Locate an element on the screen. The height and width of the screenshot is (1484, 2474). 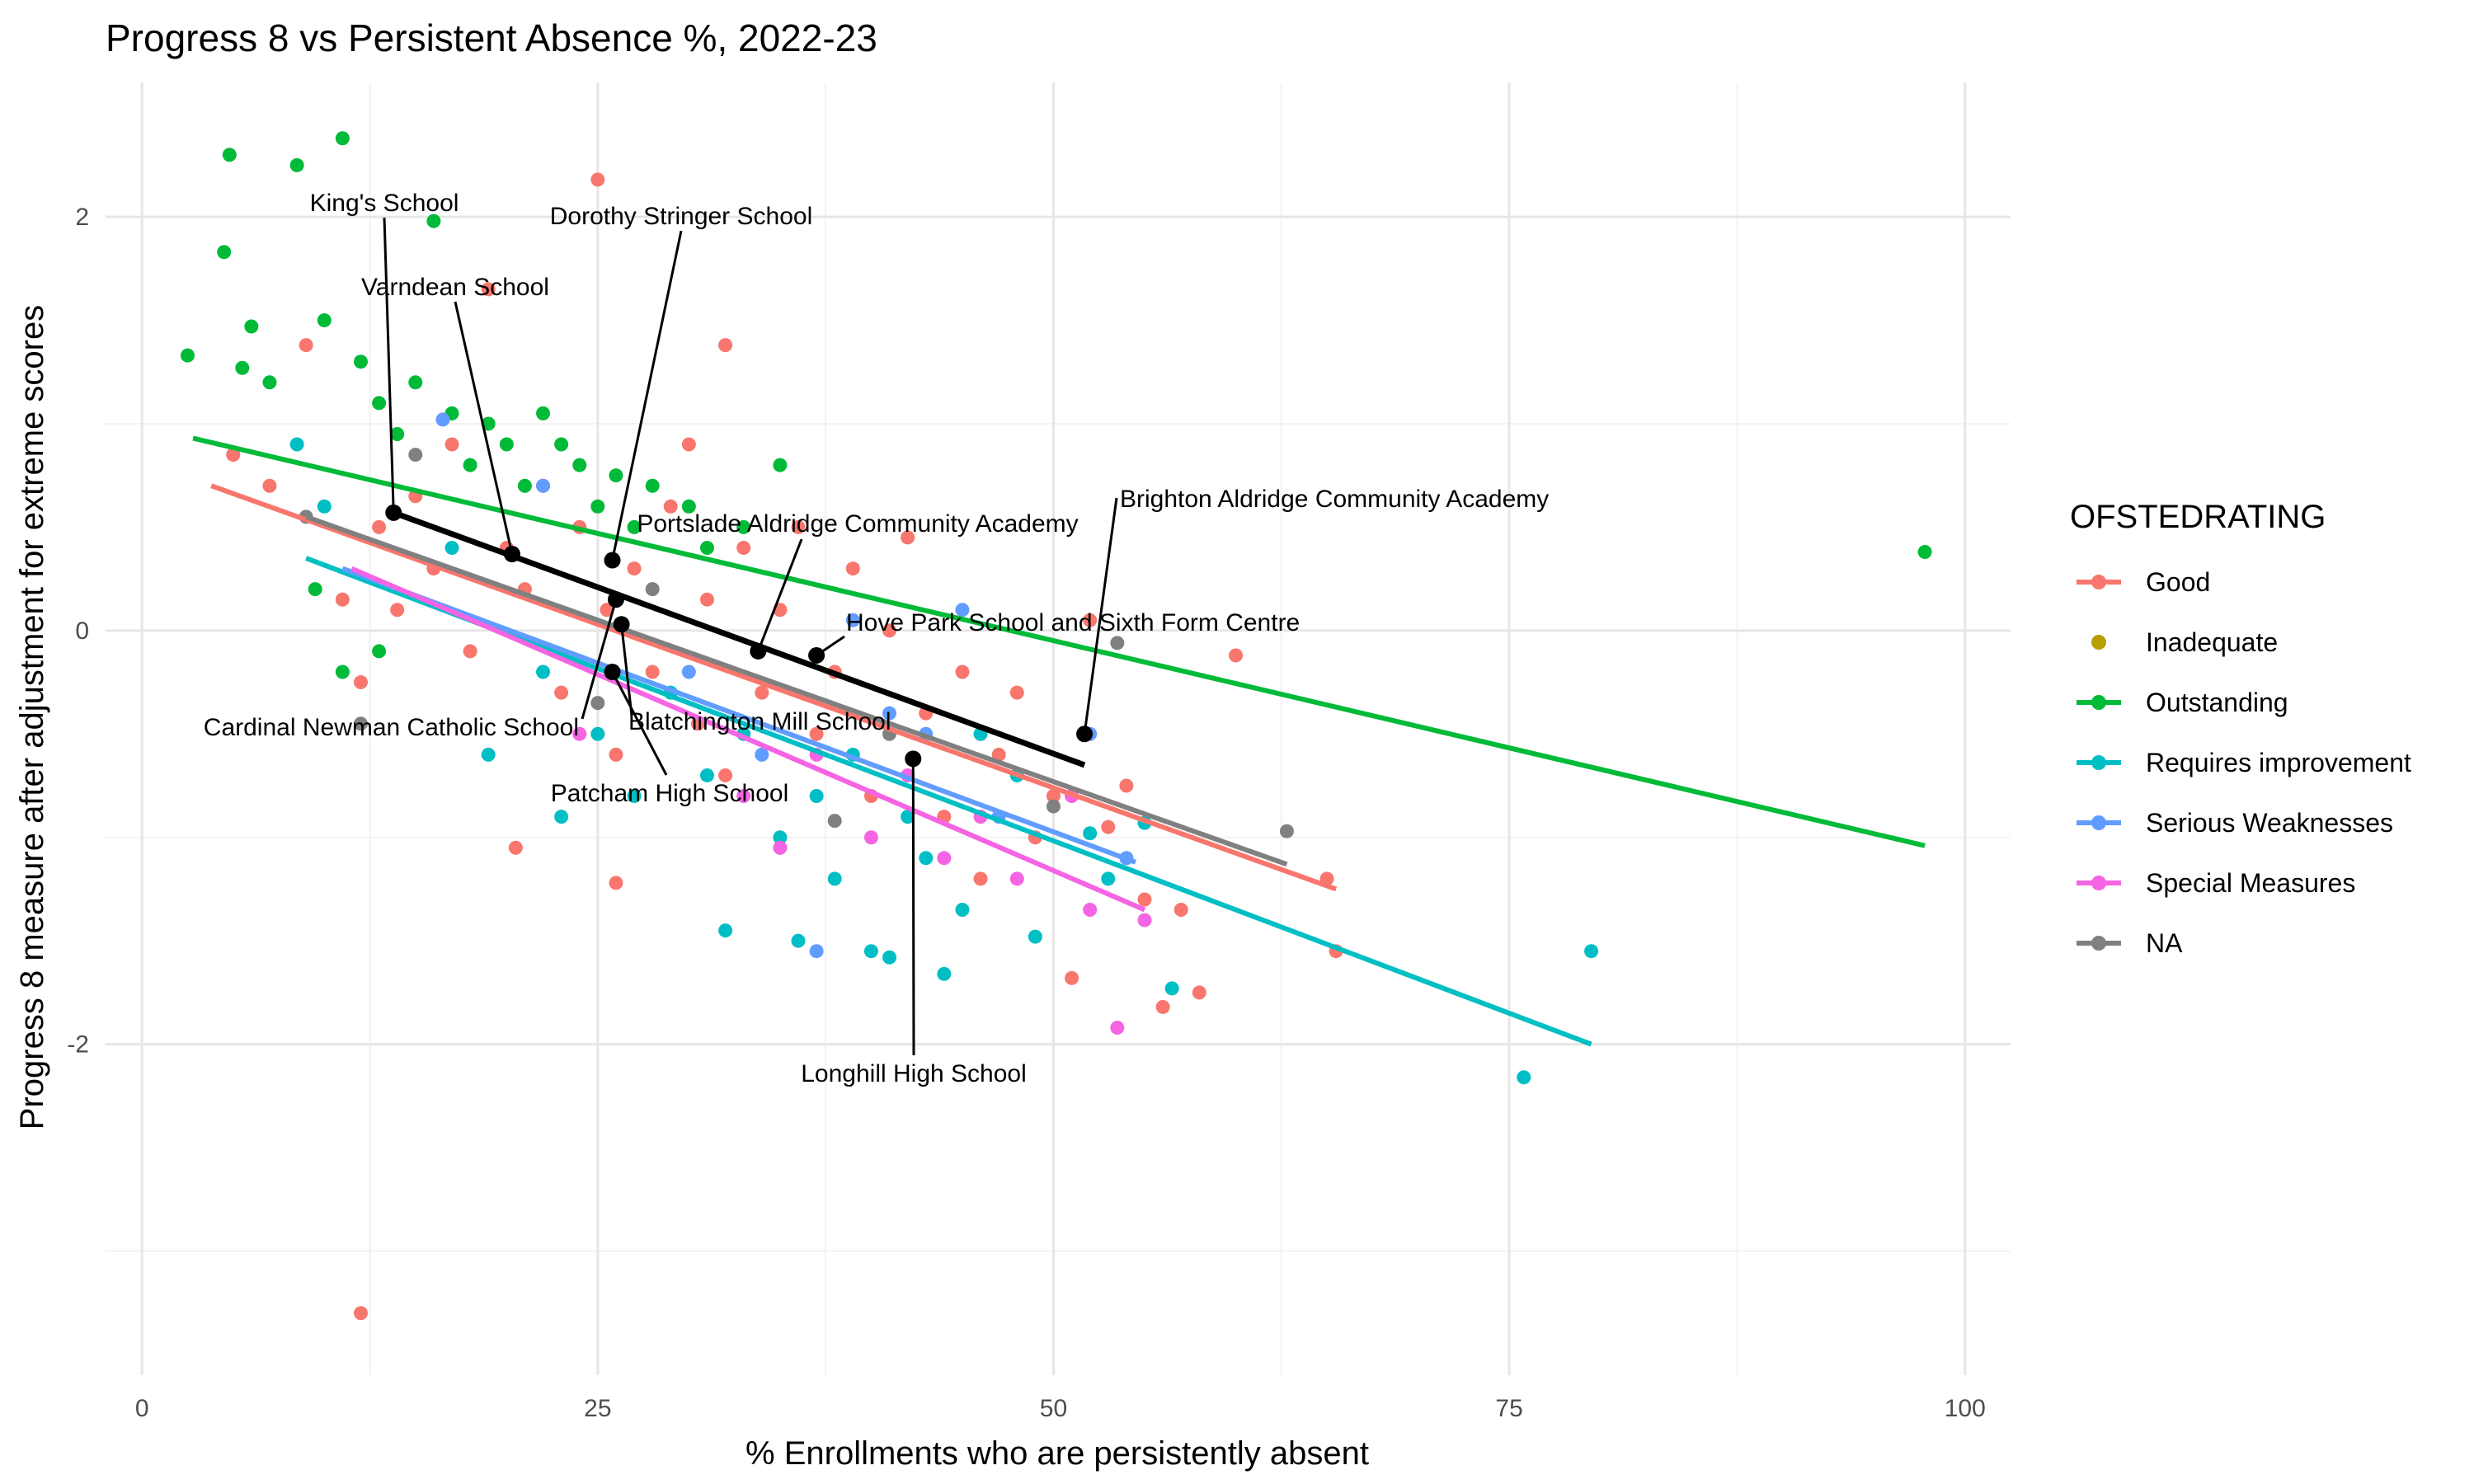
legend-item: Special Measures is located at coordinates (2216, 883).